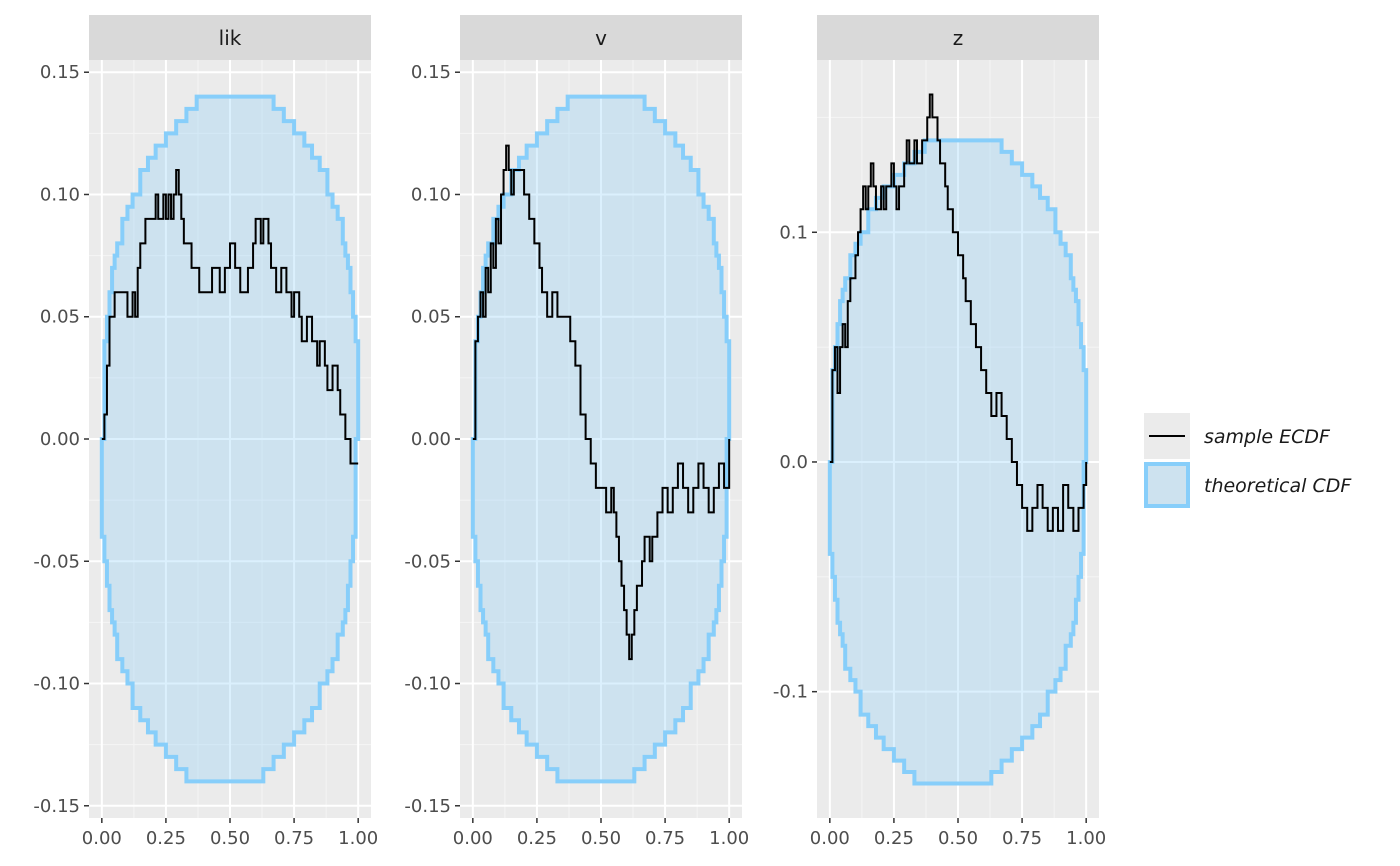 This screenshot has height=866, width=1400. Describe the element at coordinates (793, 462) in the screenshot. I see `y-tick-label: 0.0` at that location.